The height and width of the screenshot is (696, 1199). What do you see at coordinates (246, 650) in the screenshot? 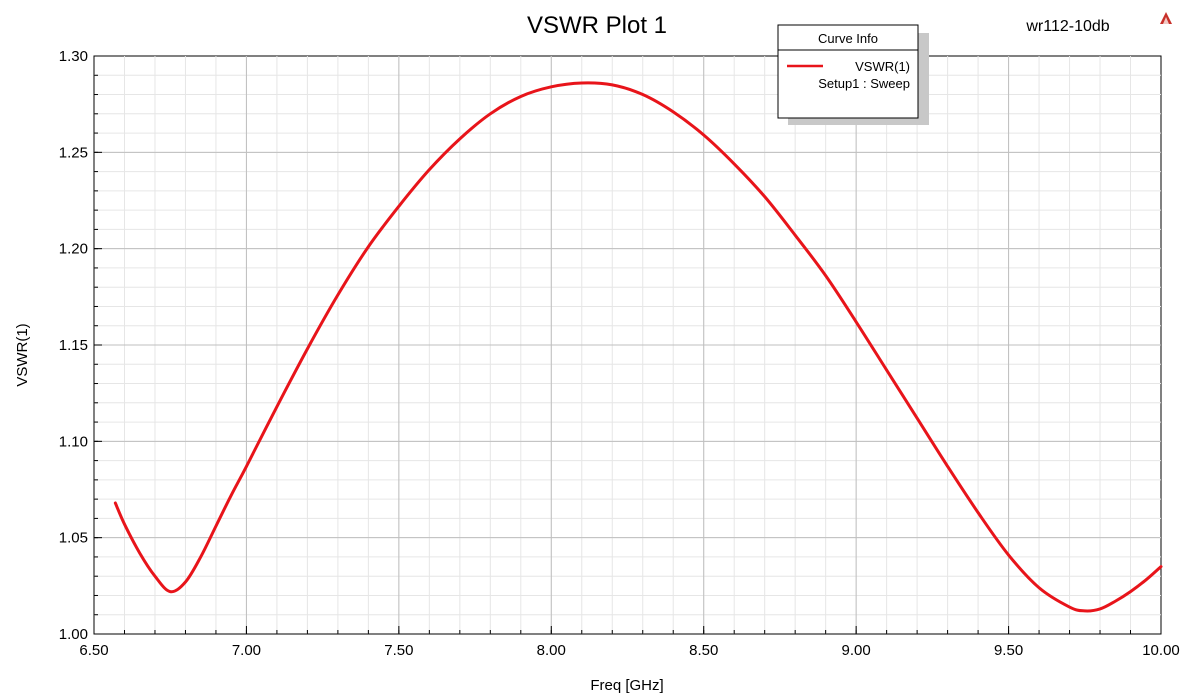
I see `x-tick-label: 7.00` at bounding box center [246, 650].